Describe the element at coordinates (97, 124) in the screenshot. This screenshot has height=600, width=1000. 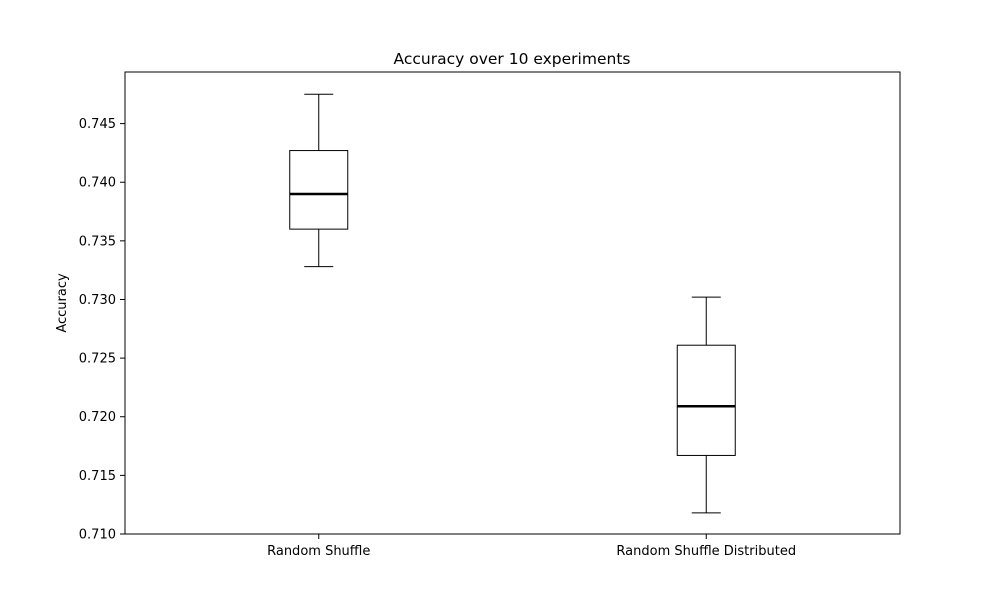
I see `y-tick-label: 0.745` at that location.